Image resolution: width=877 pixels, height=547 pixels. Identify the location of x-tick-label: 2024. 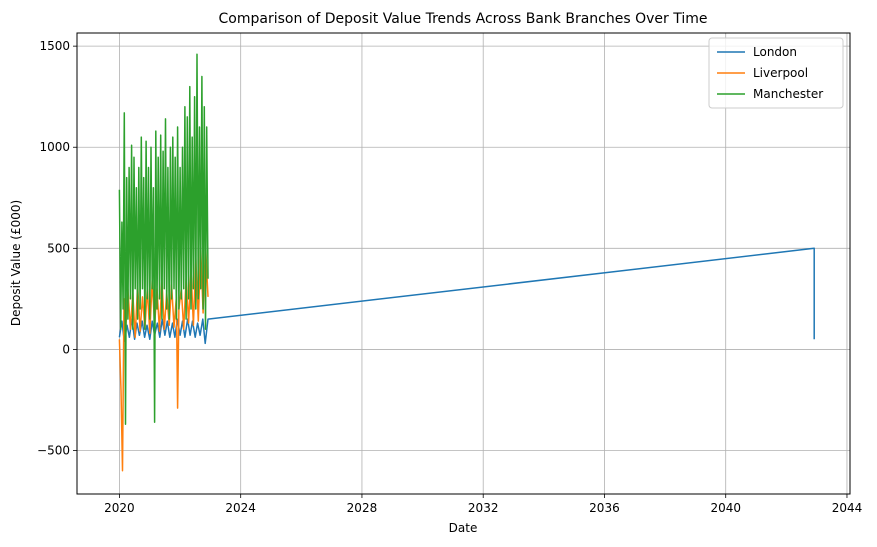
(240, 508).